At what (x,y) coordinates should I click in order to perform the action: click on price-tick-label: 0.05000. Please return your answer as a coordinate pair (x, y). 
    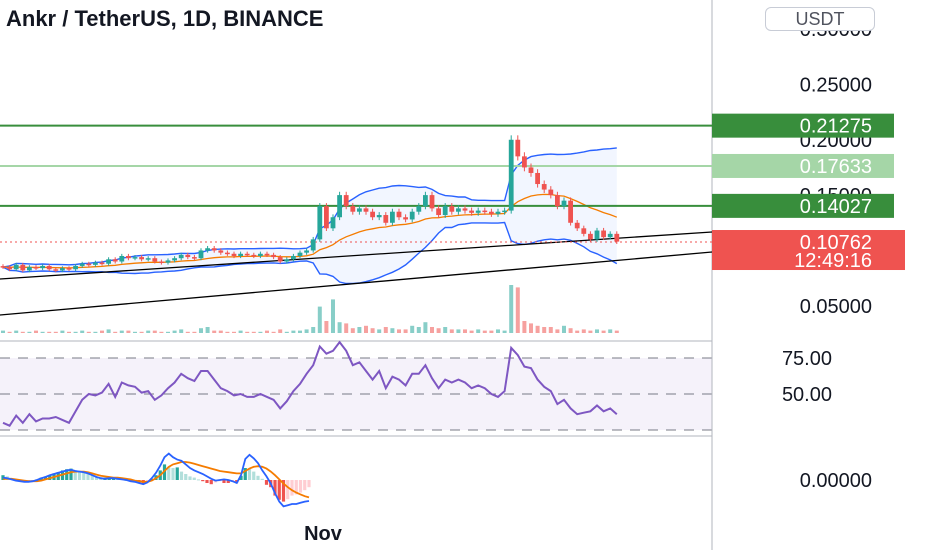
    Looking at the image, I should click on (836, 307).